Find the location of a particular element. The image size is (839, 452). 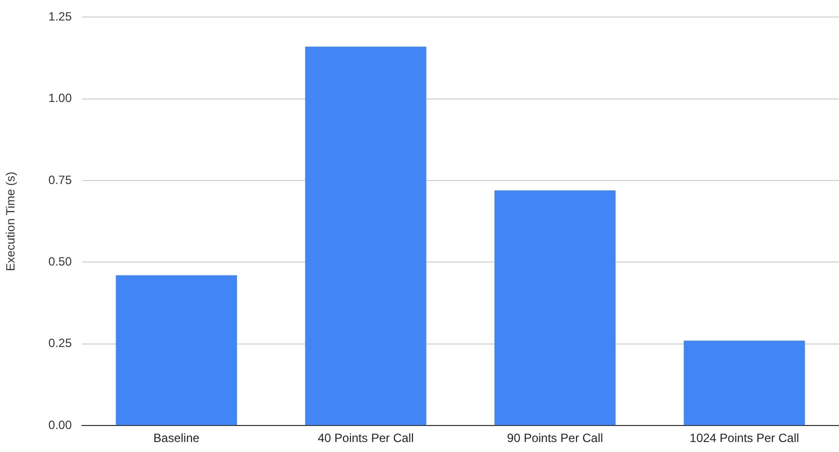

x-tick-label: 90 Points Per Call is located at coordinates (555, 438).